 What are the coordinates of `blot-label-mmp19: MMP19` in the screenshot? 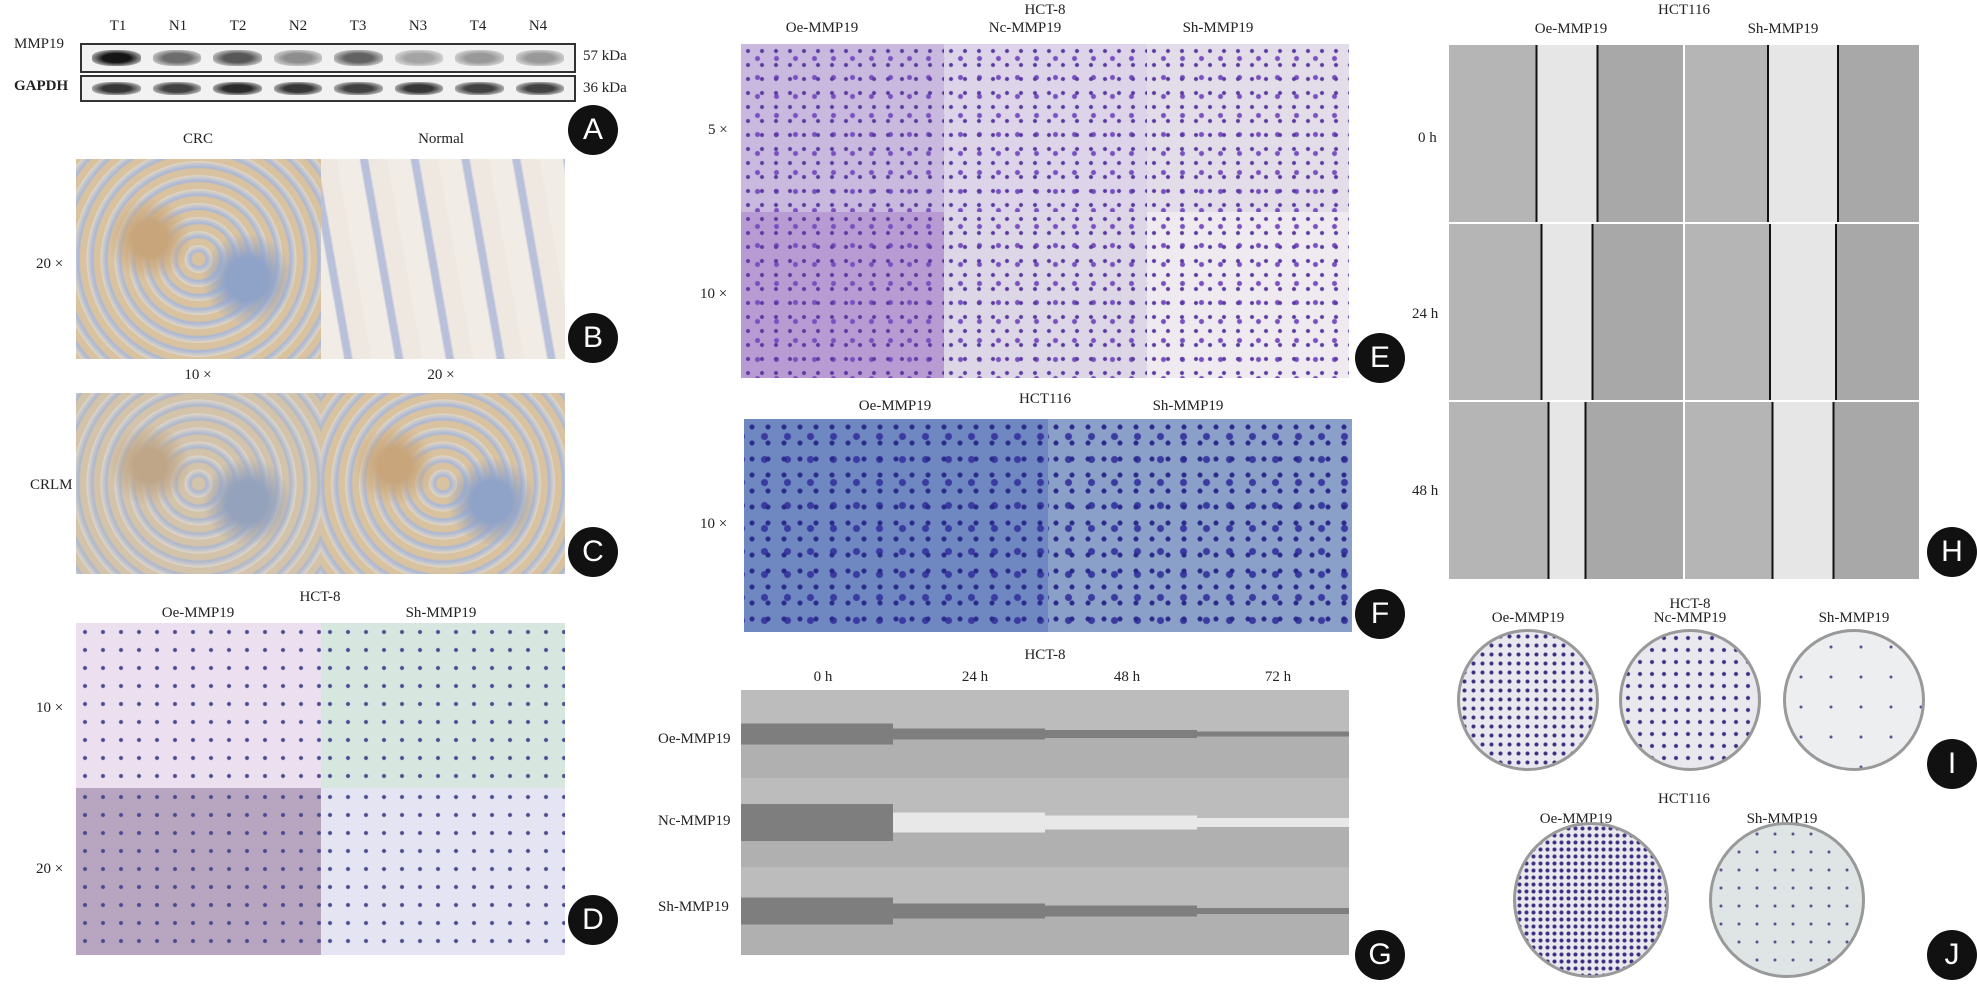 It's located at (39, 44).